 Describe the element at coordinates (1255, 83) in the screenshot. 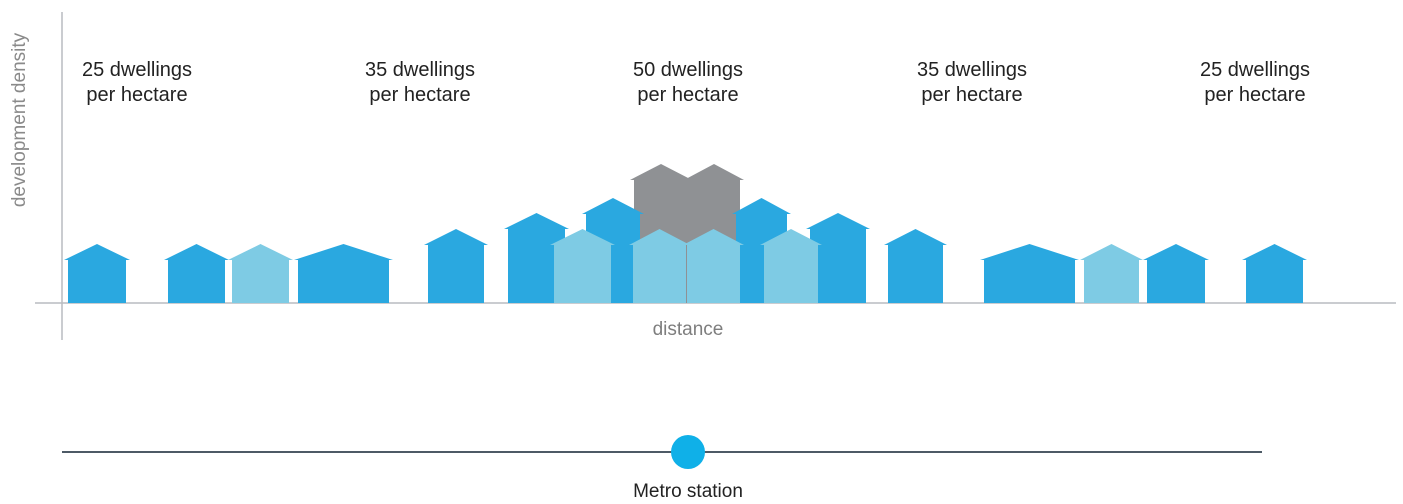

I see `density-label-zone-5: 25 dwellings per hectare` at that location.